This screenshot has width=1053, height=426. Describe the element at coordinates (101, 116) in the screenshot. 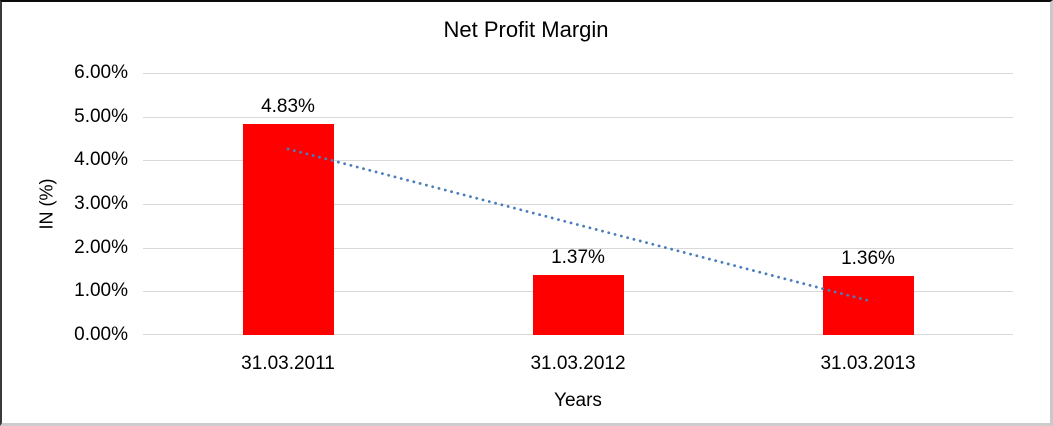

I see `y-axis-tick-label: 5.00%` at that location.